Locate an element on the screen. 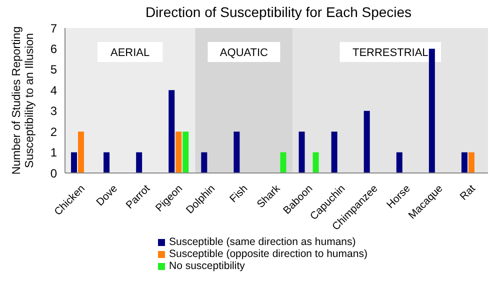  y-tick-label: 3 is located at coordinates (54, 111).